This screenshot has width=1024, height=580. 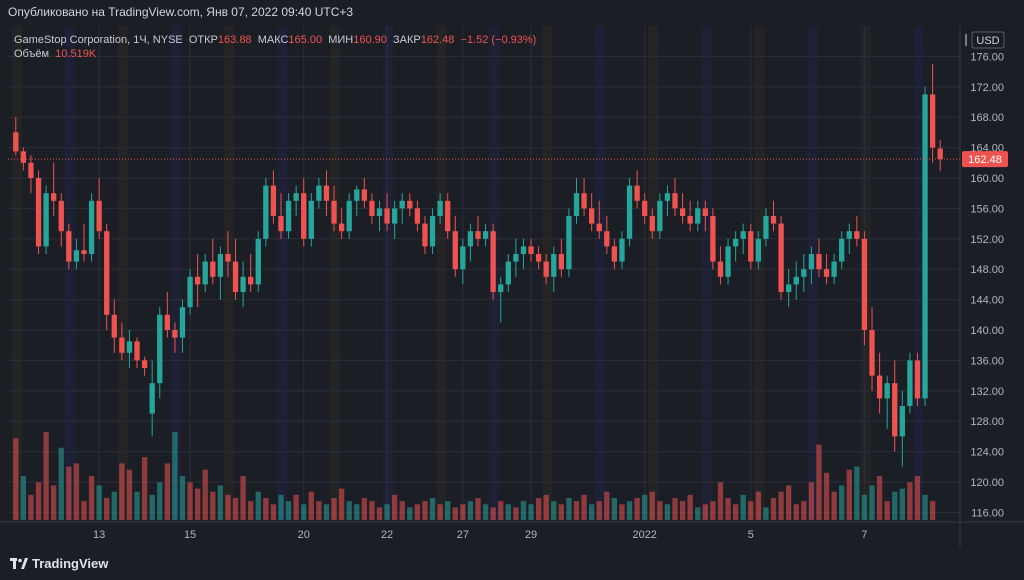 I want to click on x-tick-label: 29, so click(x=531, y=535).